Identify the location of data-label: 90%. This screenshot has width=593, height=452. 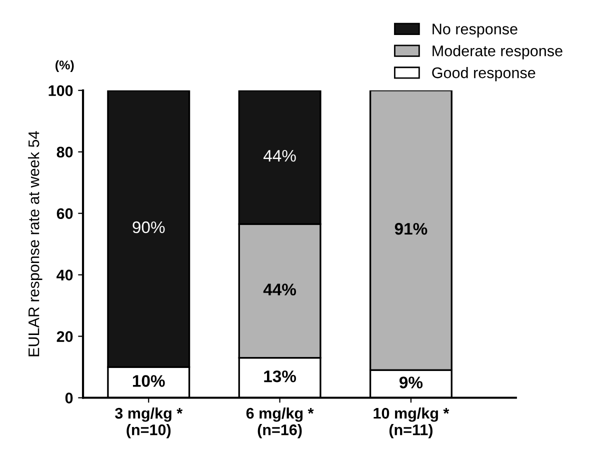
(148, 227).